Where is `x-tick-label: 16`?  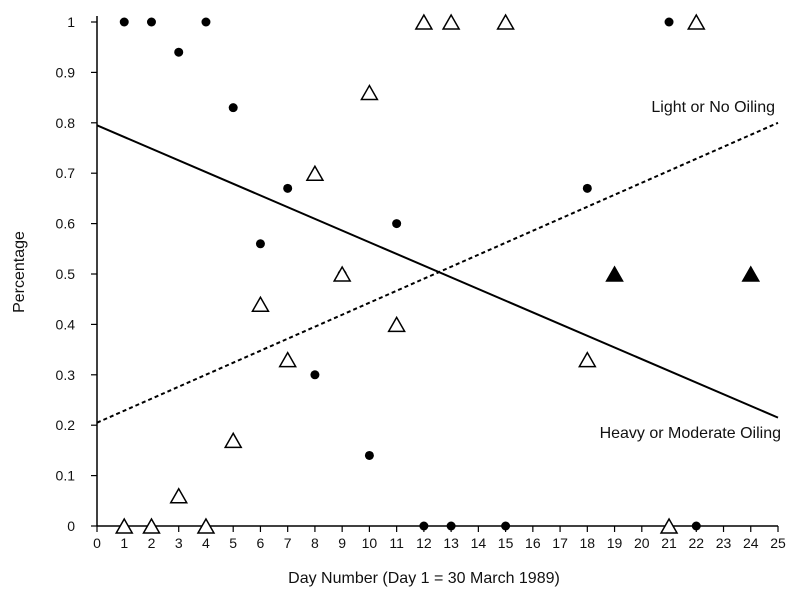
x-tick-label: 16 is located at coordinates (533, 543).